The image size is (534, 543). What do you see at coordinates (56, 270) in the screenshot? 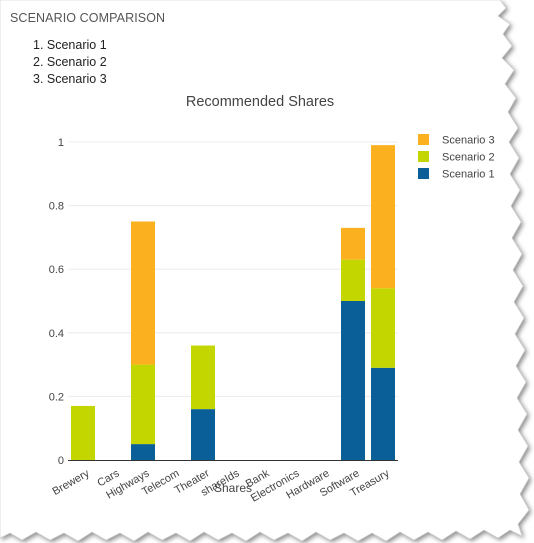
I see `y-tick-label: 0.6` at bounding box center [56, 270].